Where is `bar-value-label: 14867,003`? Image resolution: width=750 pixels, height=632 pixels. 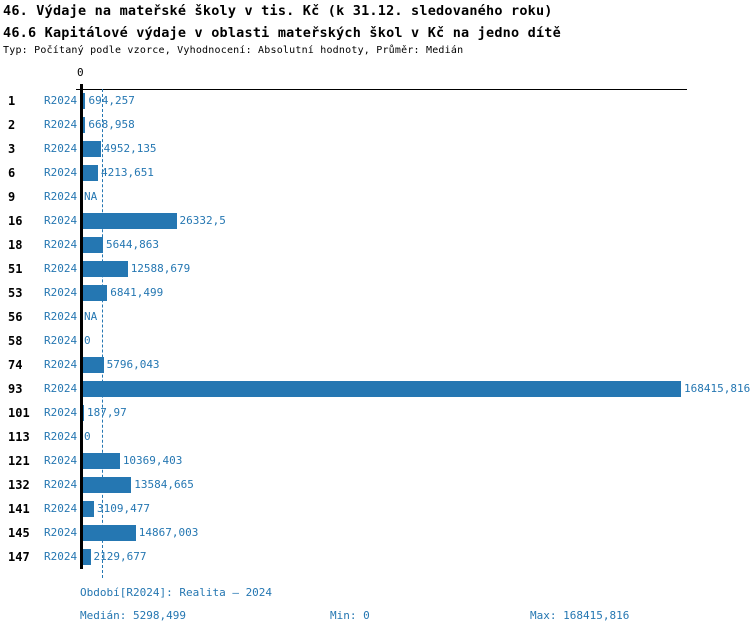 bar-value-label: 14867,003 is located at coordinates (168, 532).